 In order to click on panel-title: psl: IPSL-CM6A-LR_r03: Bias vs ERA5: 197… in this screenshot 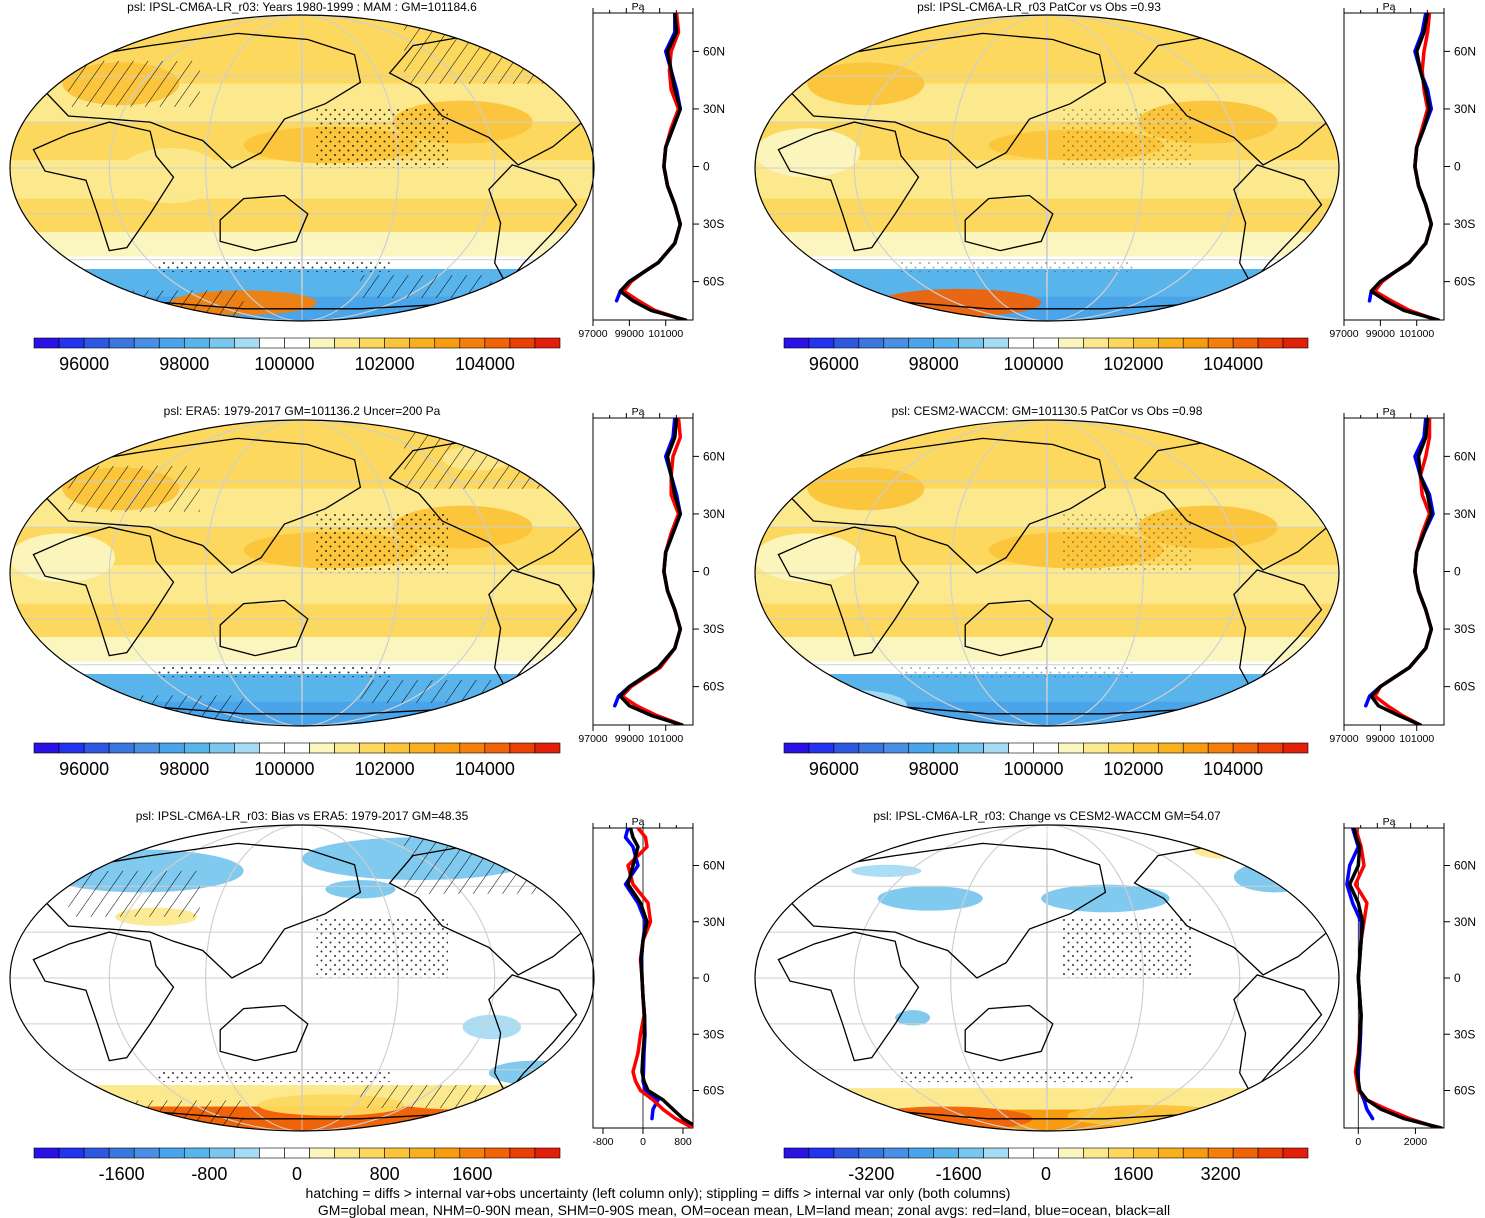, I will do `click(302, 816)`.